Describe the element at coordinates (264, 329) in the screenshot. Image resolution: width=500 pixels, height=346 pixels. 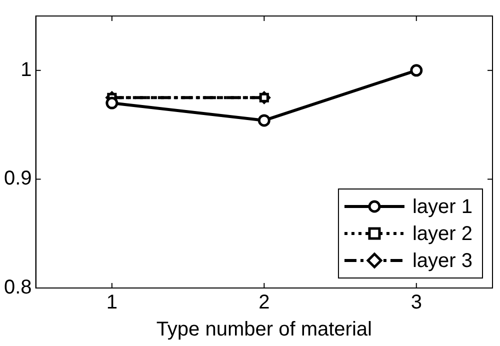
I see `x-axis-title: Type number of material` at that location.